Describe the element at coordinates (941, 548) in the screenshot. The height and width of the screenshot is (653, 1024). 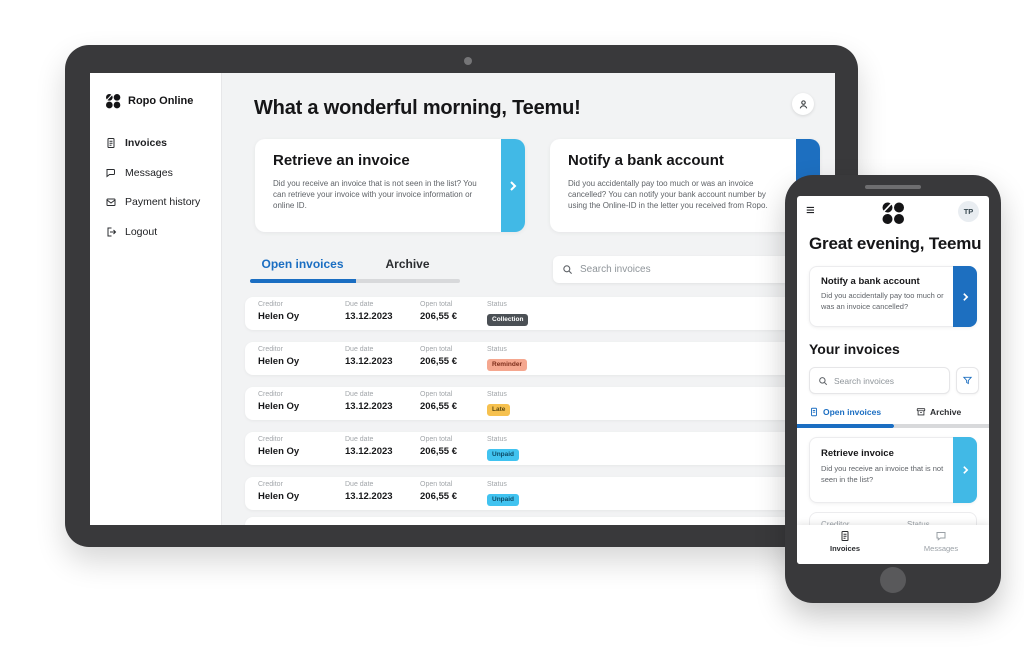
I see `bottom-nav-label: Messages` at that location.